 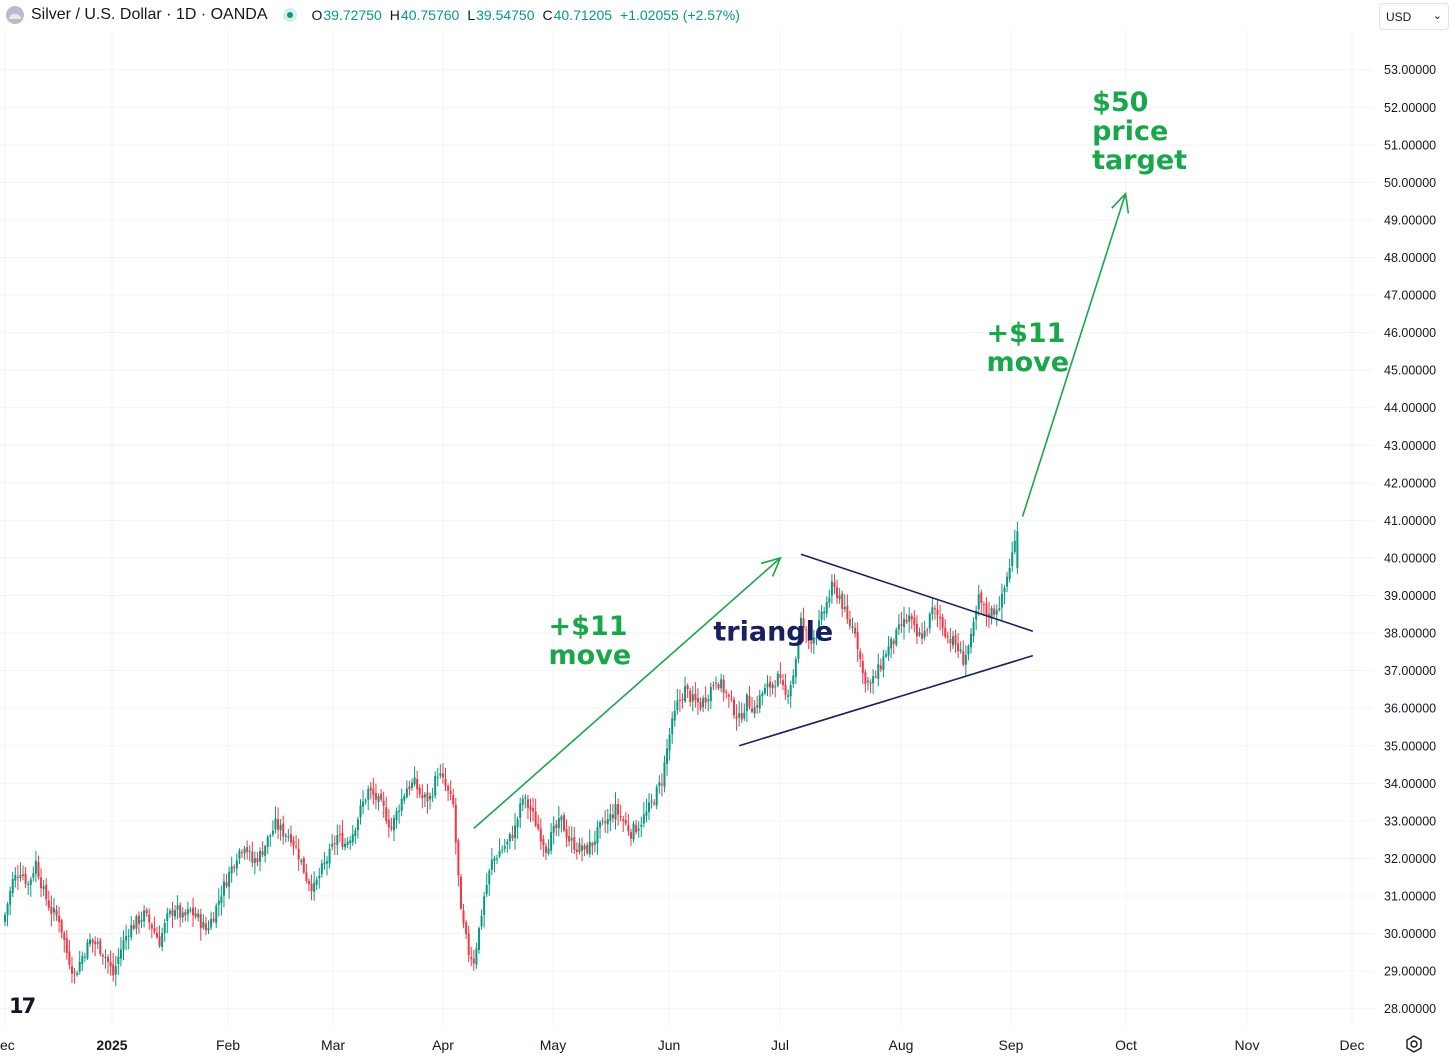 I want to click on symbol-title: Silver / U.S. Dollar · 1D · OANDA, so click(x=149, y=14).